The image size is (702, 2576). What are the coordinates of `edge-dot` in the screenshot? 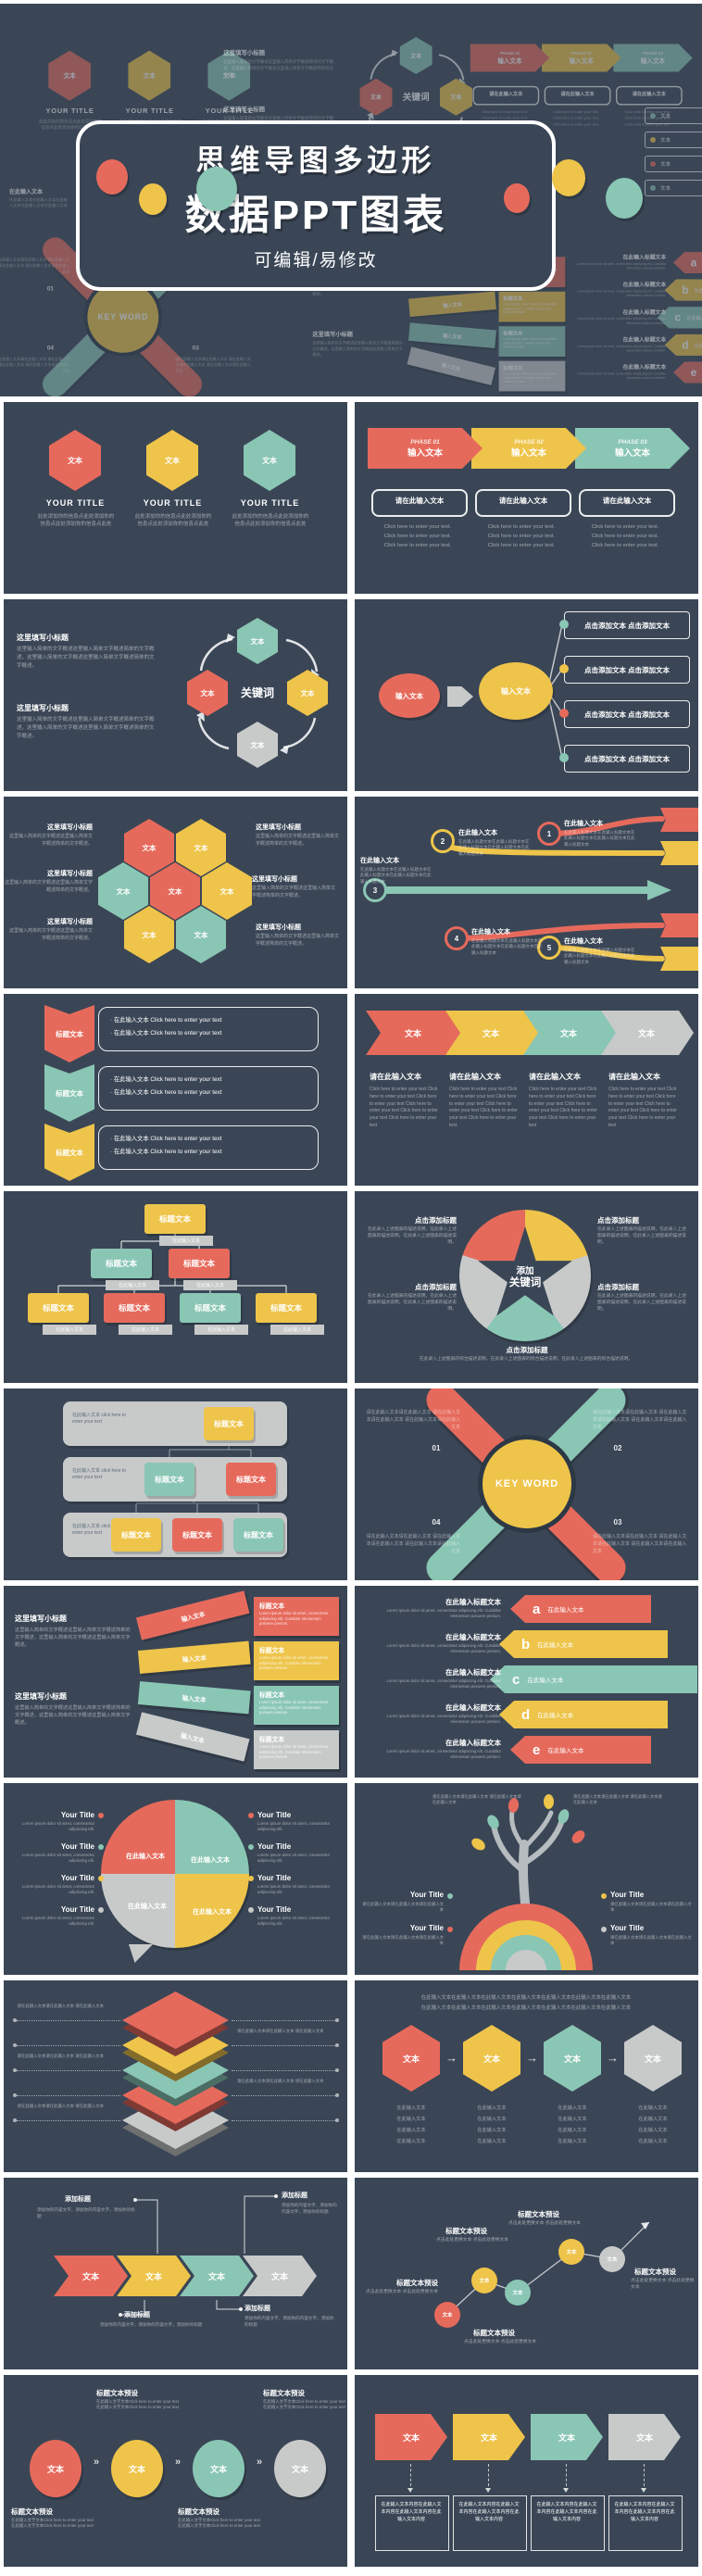 It's located at (653, 140).